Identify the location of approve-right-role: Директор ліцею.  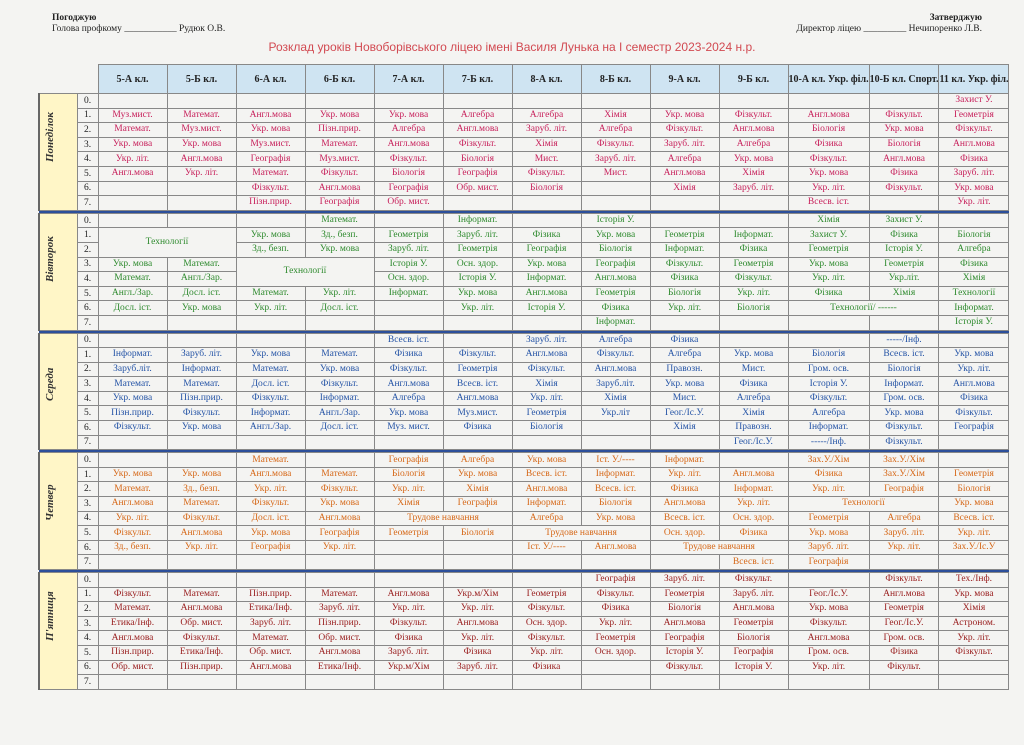
(829, 29).